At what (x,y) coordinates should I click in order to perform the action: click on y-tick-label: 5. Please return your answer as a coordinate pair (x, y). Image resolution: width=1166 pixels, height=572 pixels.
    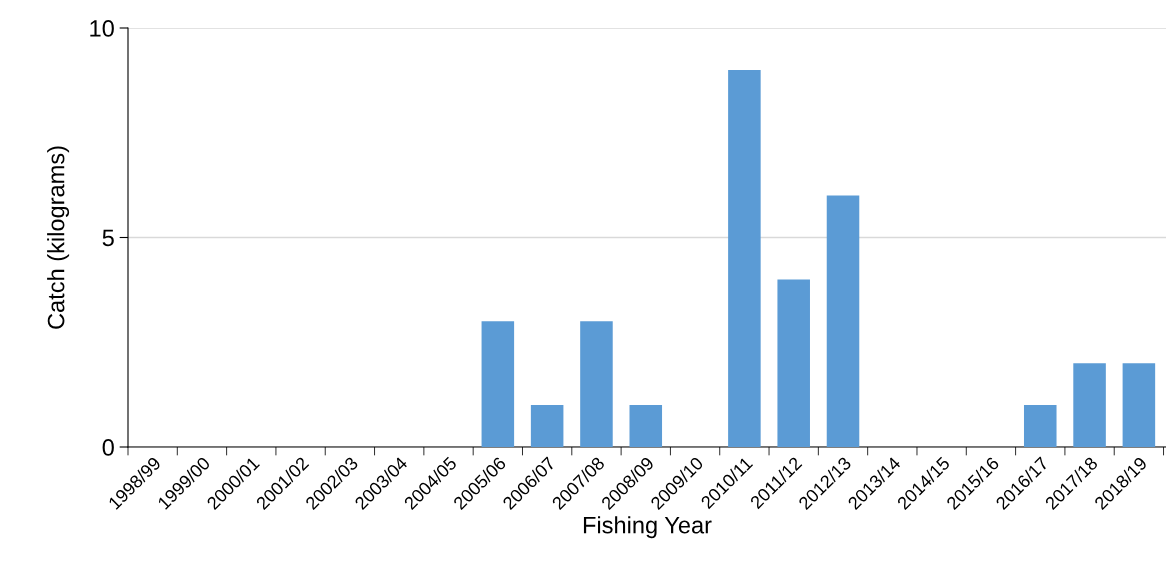
    Looking at the image, I should click on (108, 238).